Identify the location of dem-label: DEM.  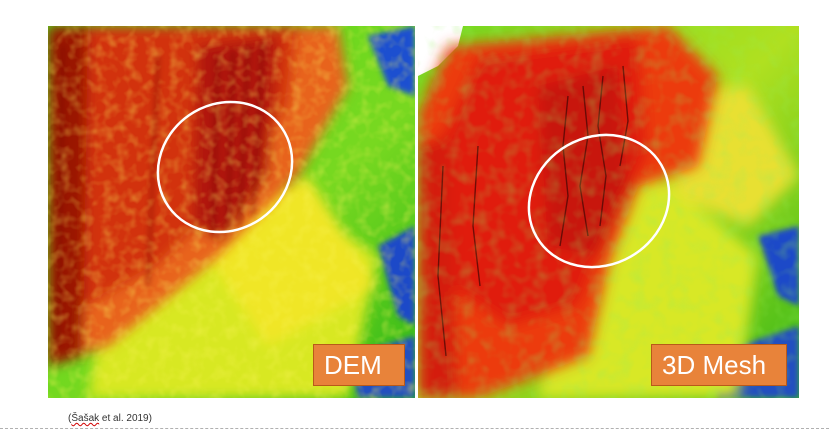
(359, 365).